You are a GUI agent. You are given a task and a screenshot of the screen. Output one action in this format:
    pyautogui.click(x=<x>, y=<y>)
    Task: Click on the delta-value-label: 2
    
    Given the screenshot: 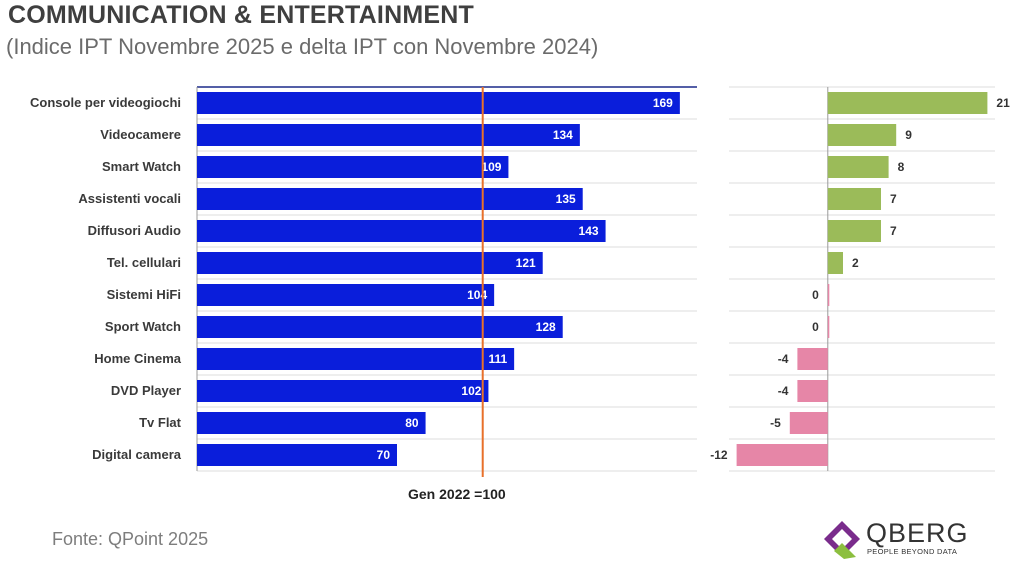 What is the action you would take?
    pyautogui.click(x=855, y=263)
    